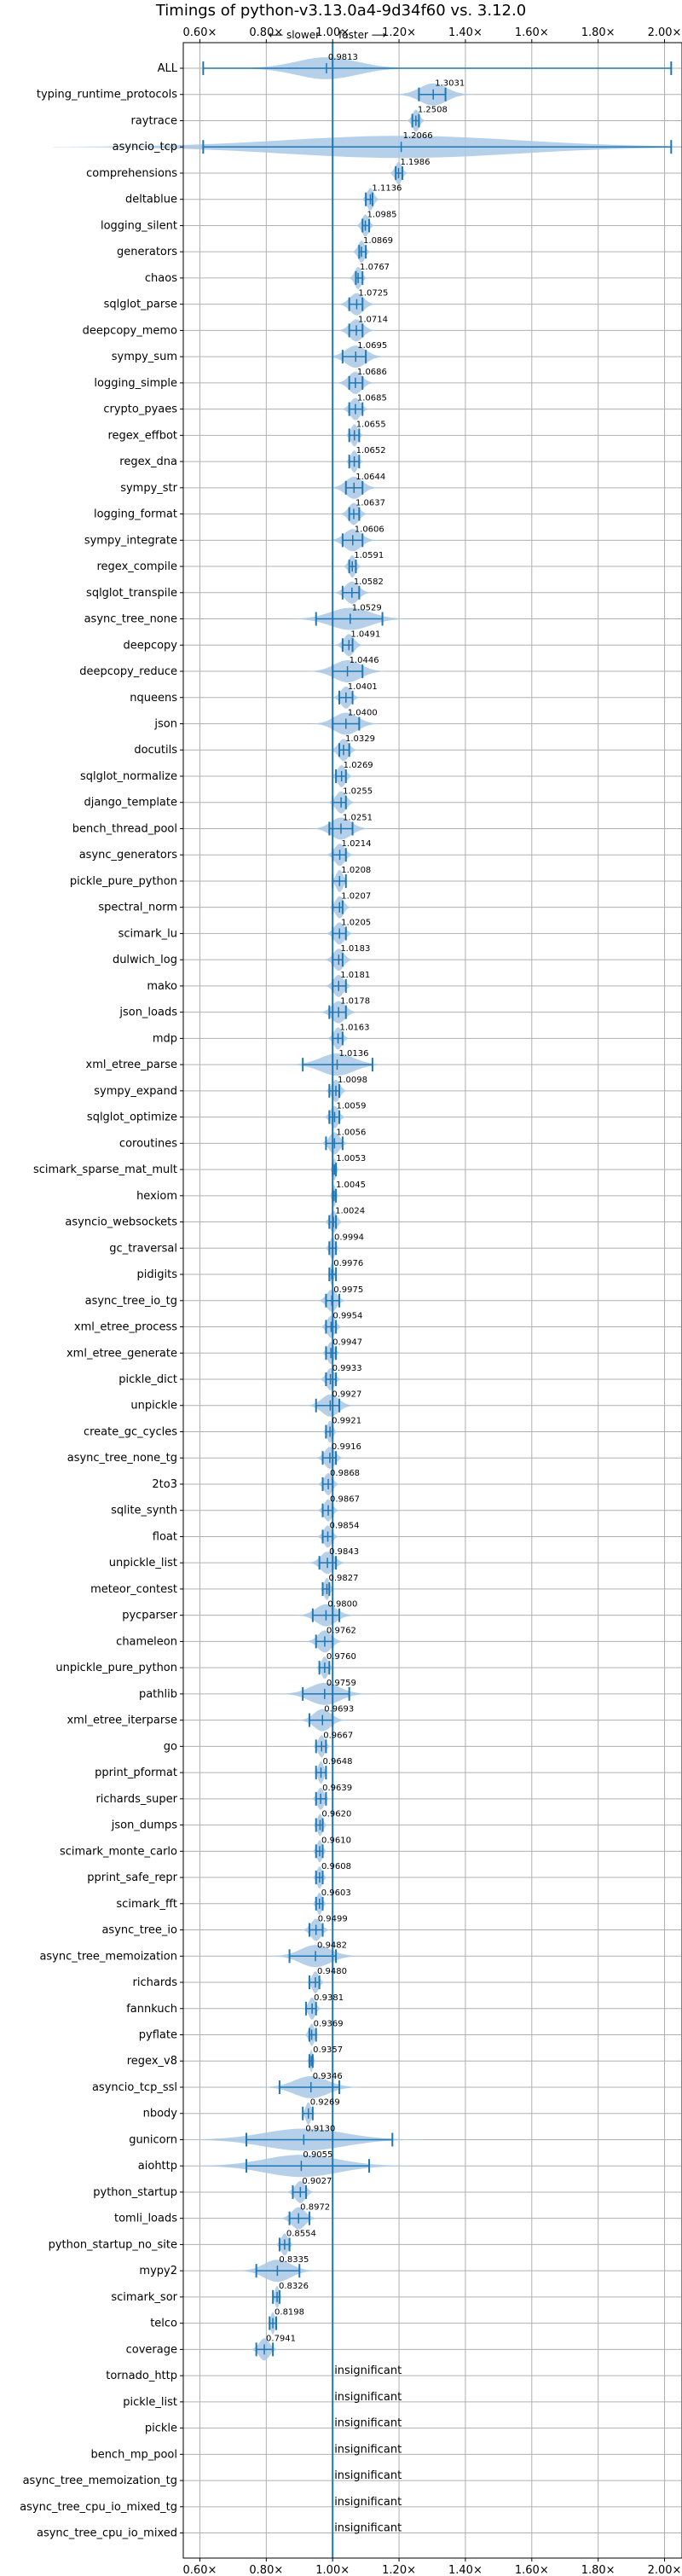 This screenshot has width=682, height=2576. I want to click on y-label-deepcopy_memo: deepcopy_memo, so click(130, 330).